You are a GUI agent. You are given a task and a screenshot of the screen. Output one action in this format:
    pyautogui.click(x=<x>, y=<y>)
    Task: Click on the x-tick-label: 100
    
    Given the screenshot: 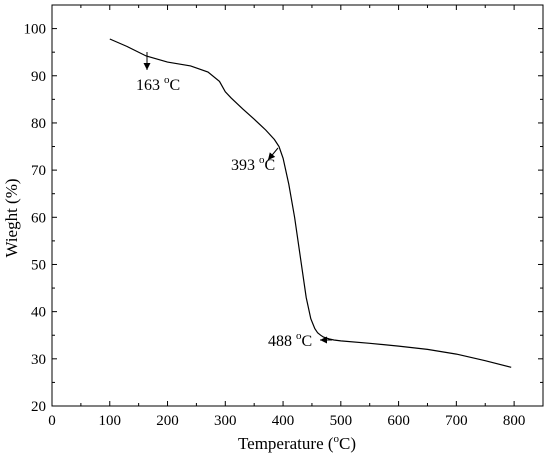 What is the action you would take?
    pyautogui.click(x=110, y=421)
    